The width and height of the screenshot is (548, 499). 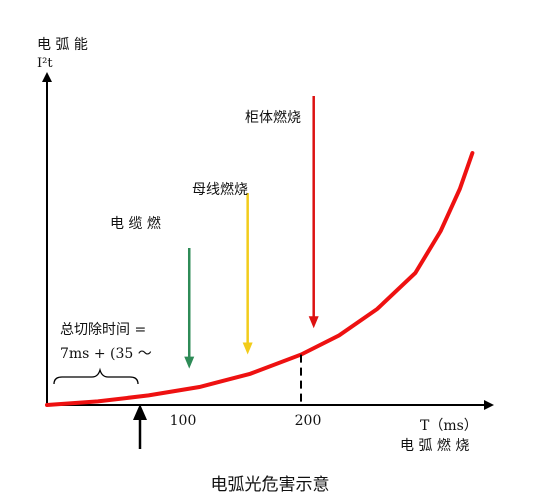 I want to click on chart-title: 电弧光危害示意, so click(x=270, y=485).